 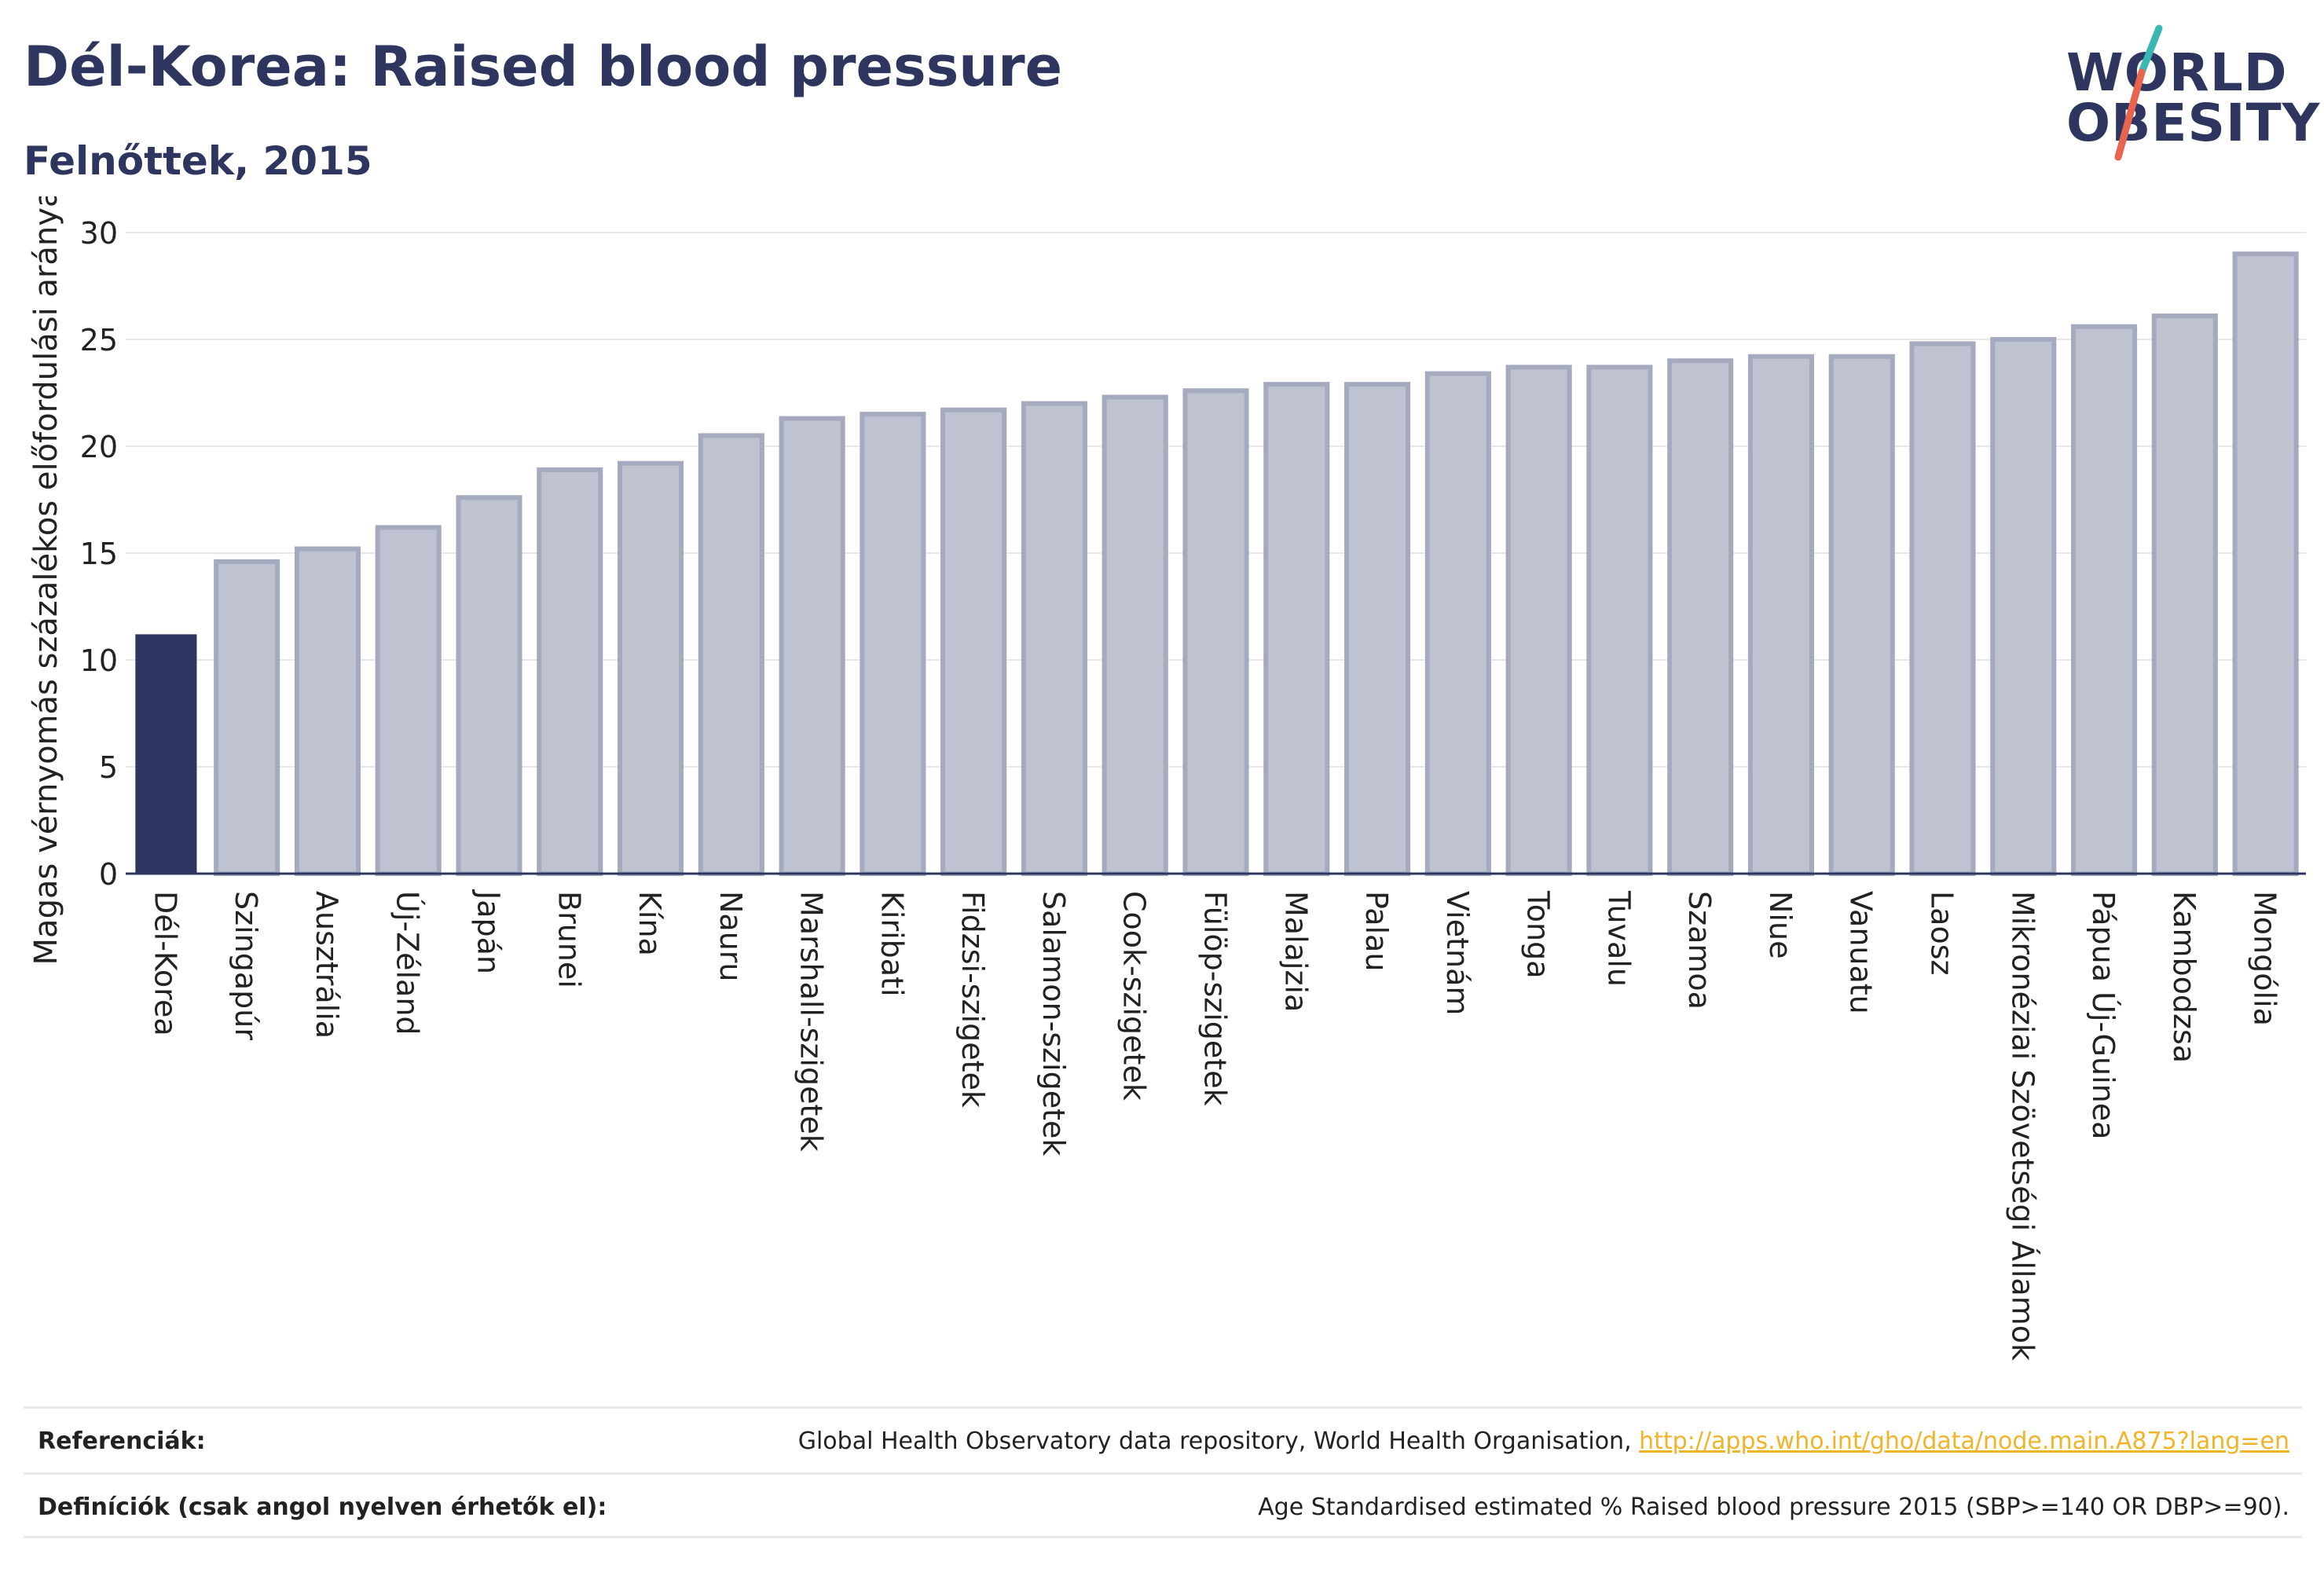 I want to click on x-tick-label: Tuvalu, so click(x=1618, y=938).